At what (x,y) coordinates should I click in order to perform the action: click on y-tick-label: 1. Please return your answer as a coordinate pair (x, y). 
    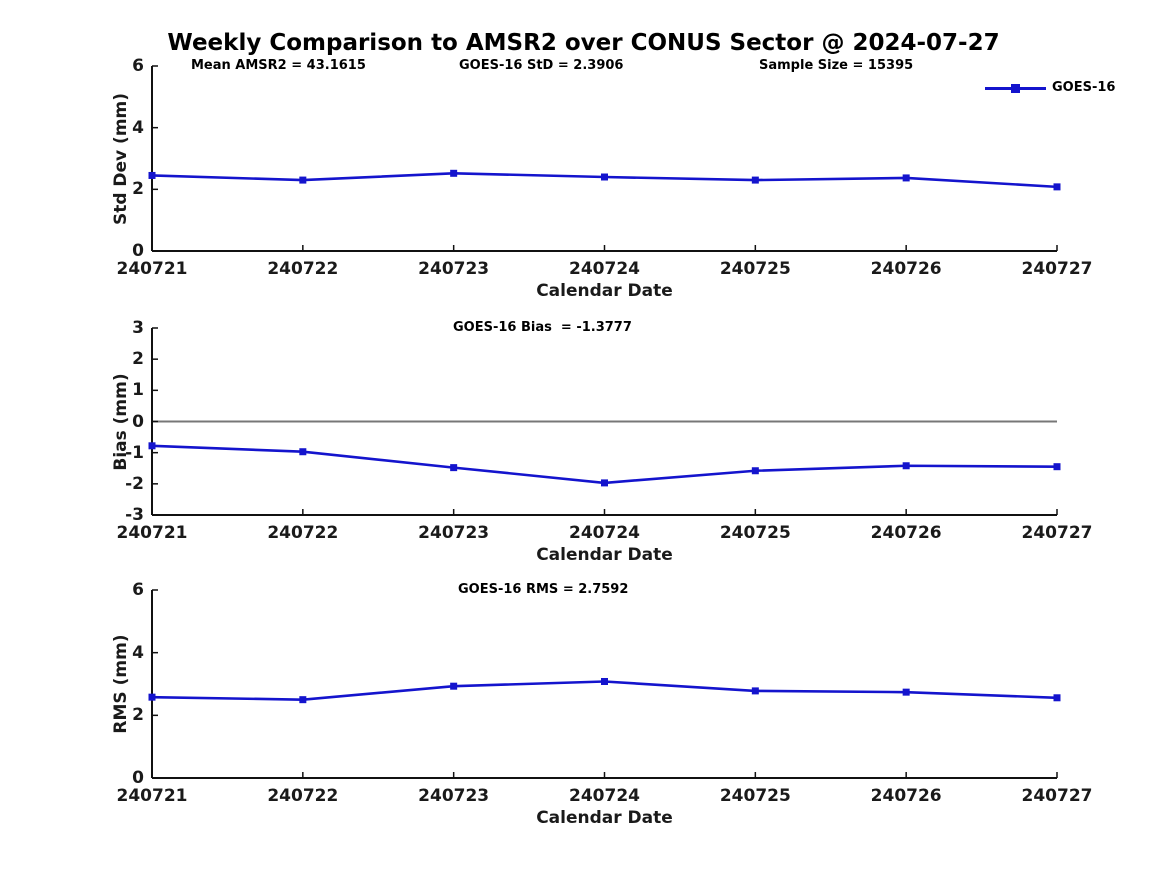
    Looking at the image, I should click on (138, 390).